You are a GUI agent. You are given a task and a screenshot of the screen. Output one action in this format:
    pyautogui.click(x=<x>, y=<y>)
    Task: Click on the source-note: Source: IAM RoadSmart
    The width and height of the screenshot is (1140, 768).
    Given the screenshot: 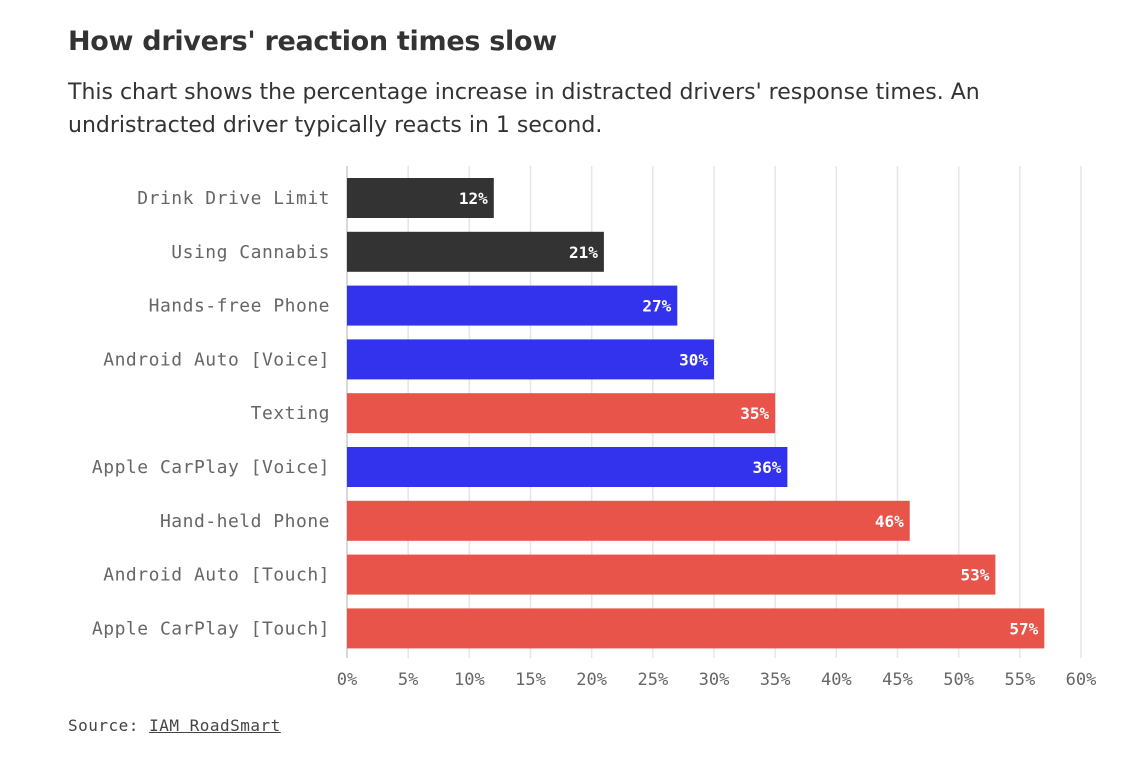 What is the action you would take?
    pyautogui.click(x=174, y=725)
    